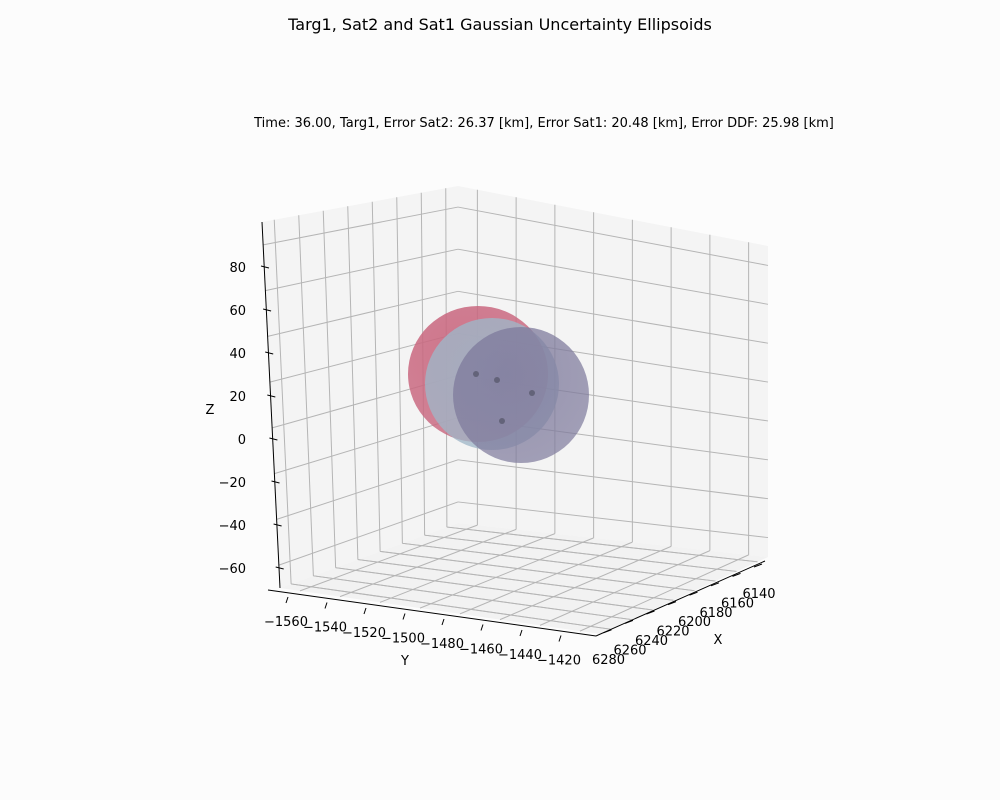  What do you see at coordinates (325, 628) in the screenshot?
I see `y-tick-label: −1540` at bounding box center [325, 628].